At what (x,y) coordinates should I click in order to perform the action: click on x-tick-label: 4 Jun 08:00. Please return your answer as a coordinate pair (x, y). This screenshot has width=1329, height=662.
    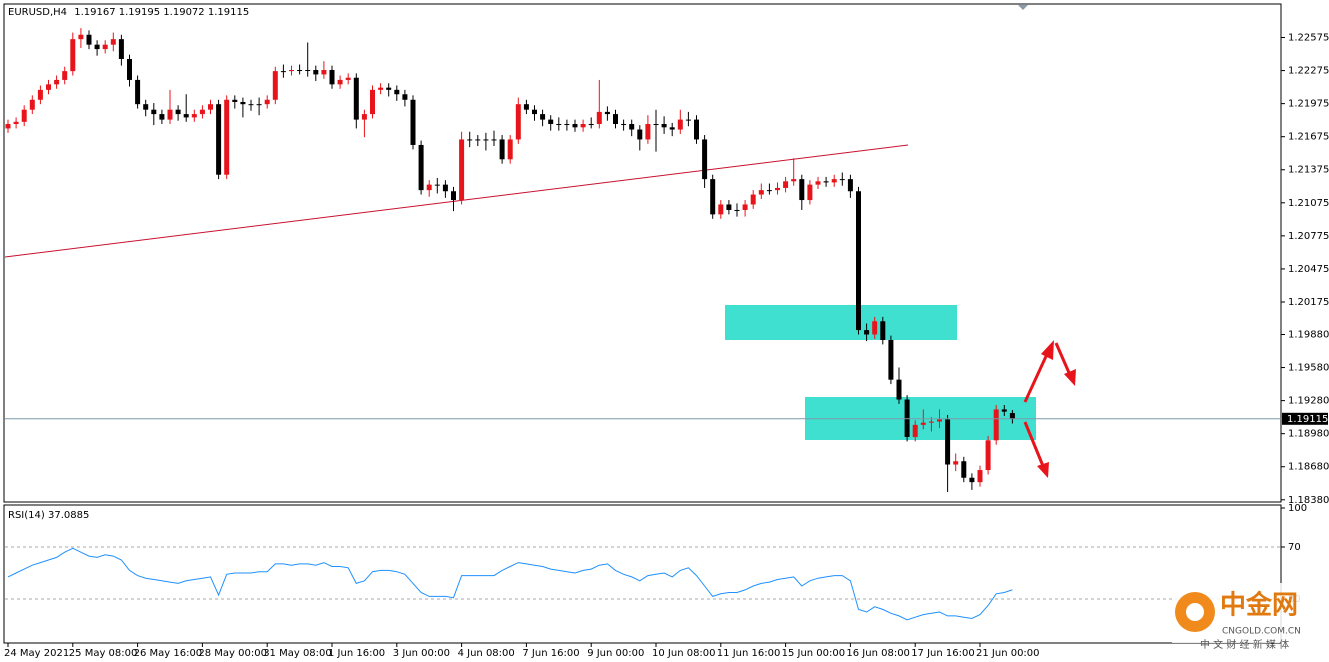
    Looking at the image, I should click on (486, 653).